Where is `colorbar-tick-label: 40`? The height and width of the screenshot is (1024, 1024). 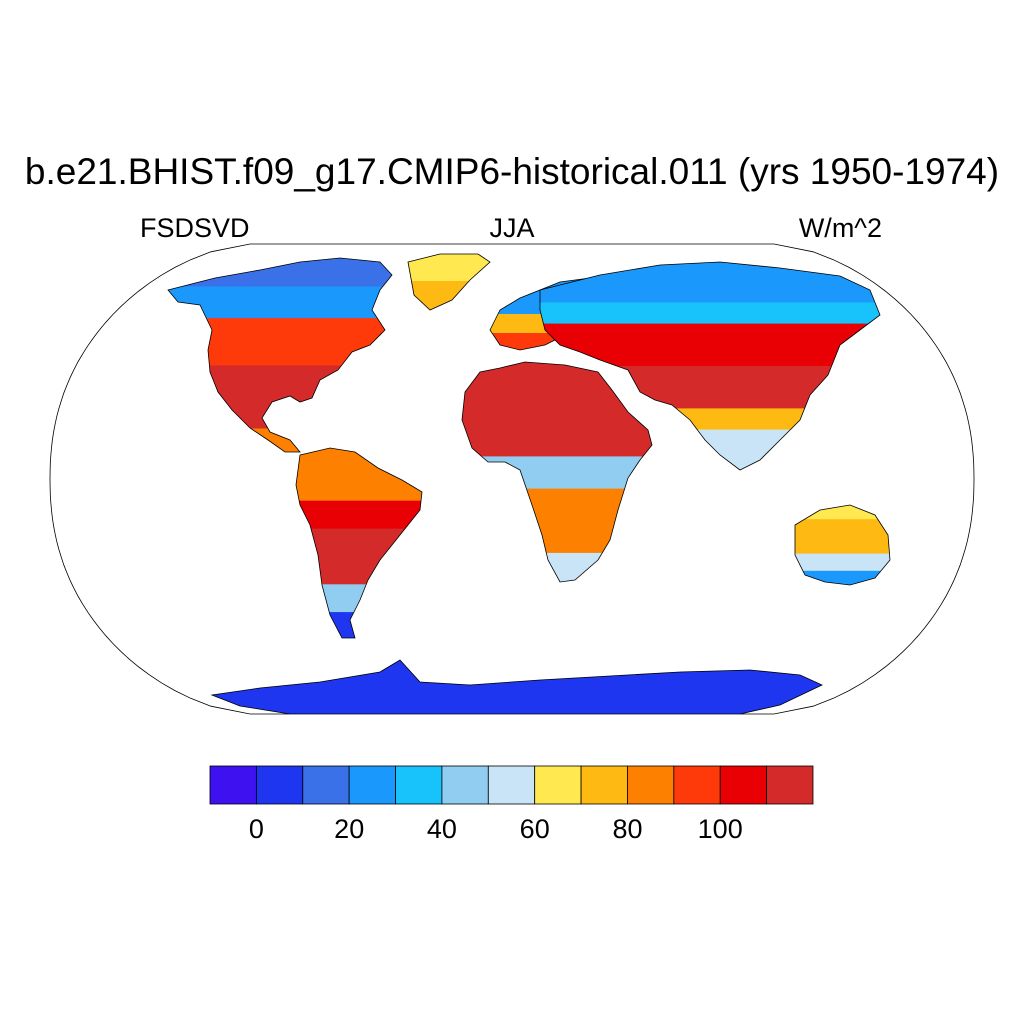
colorbar-tick-label: 40 is located at coordinates (442, 829).